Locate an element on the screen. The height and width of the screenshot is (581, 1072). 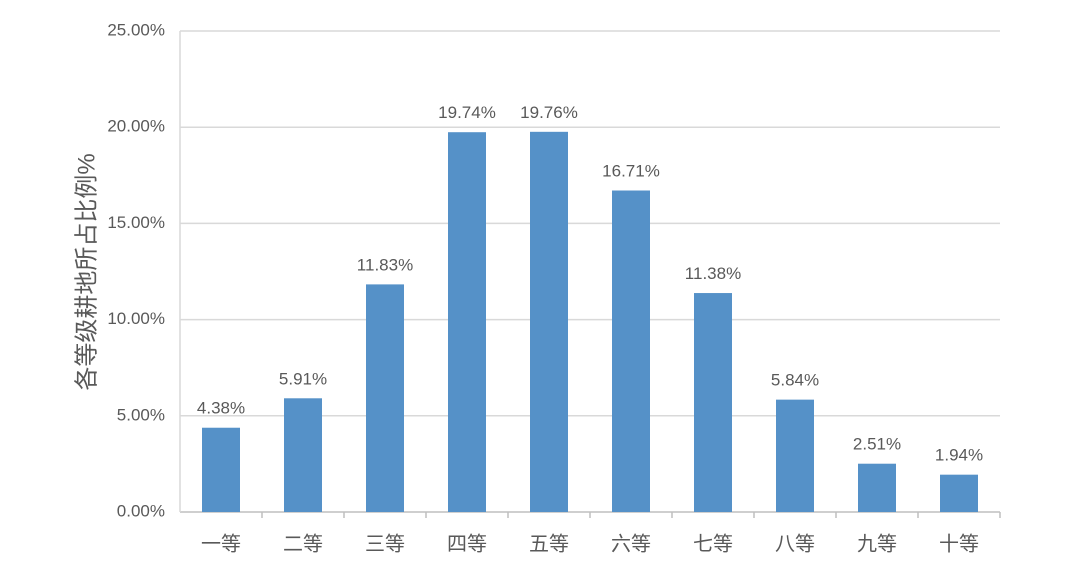
x-tick-label: 四等 is located at coordinates (467, 543).